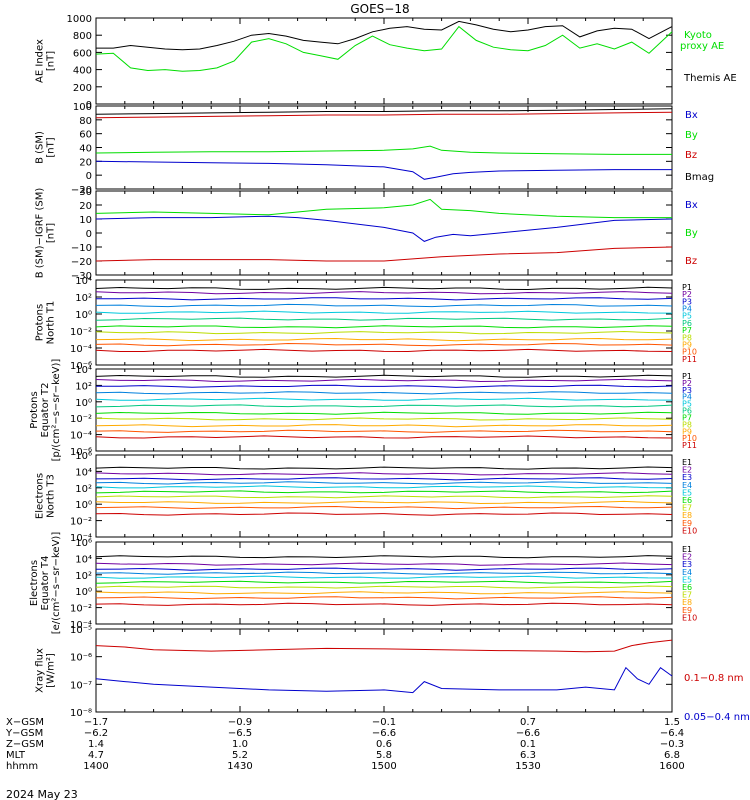 Image resolution: width=750 pixels, height=800 pixels. What do you see at coordinates (25, 744) in the screenshot?
I see `axis-row-label: Z−GSM` at bounding box center [25, 744].